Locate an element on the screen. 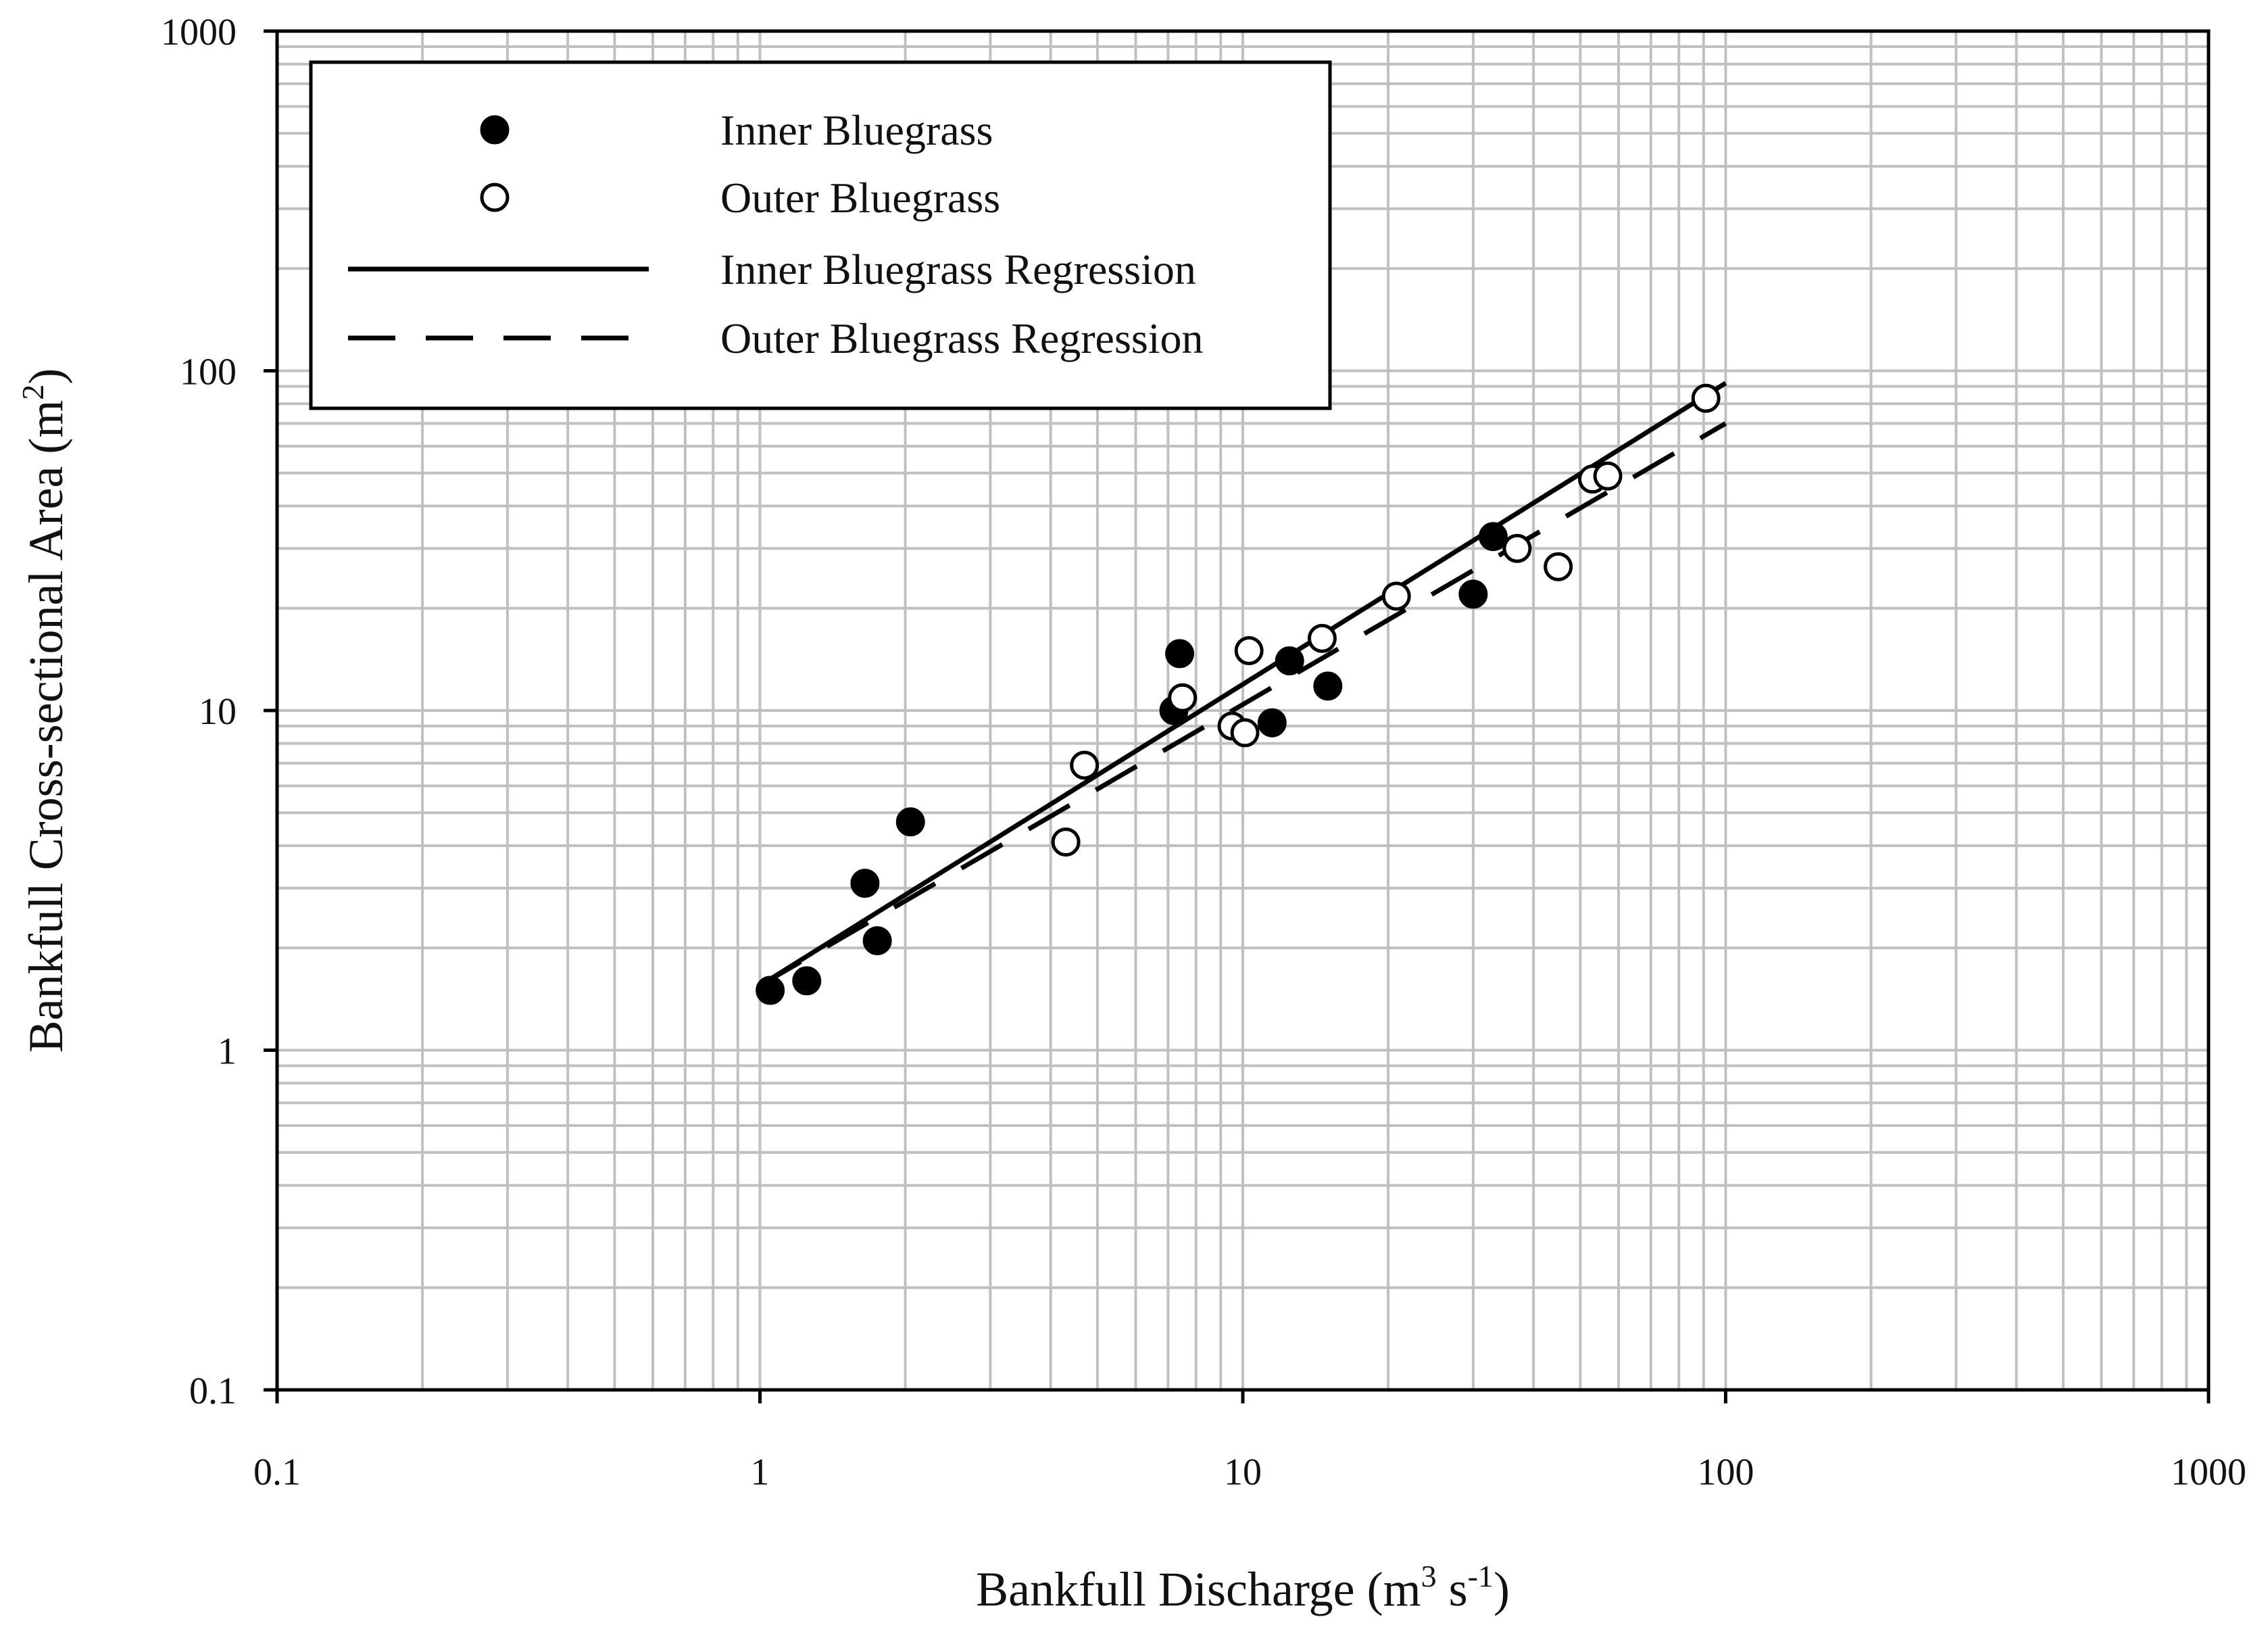 This screenshot has height=1640, width=2268. y-axis-title: Bankfull Cross-sectional Area (m2) is located at coordinates (44, 711).